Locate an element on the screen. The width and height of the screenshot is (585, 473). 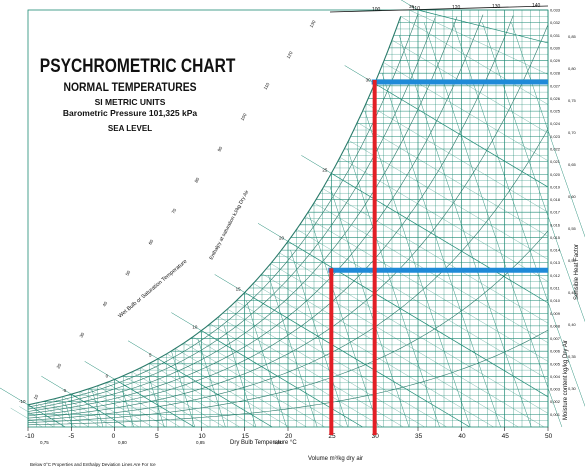
humidity-tick-label: 0,033 is located at coordinates (555, 10).